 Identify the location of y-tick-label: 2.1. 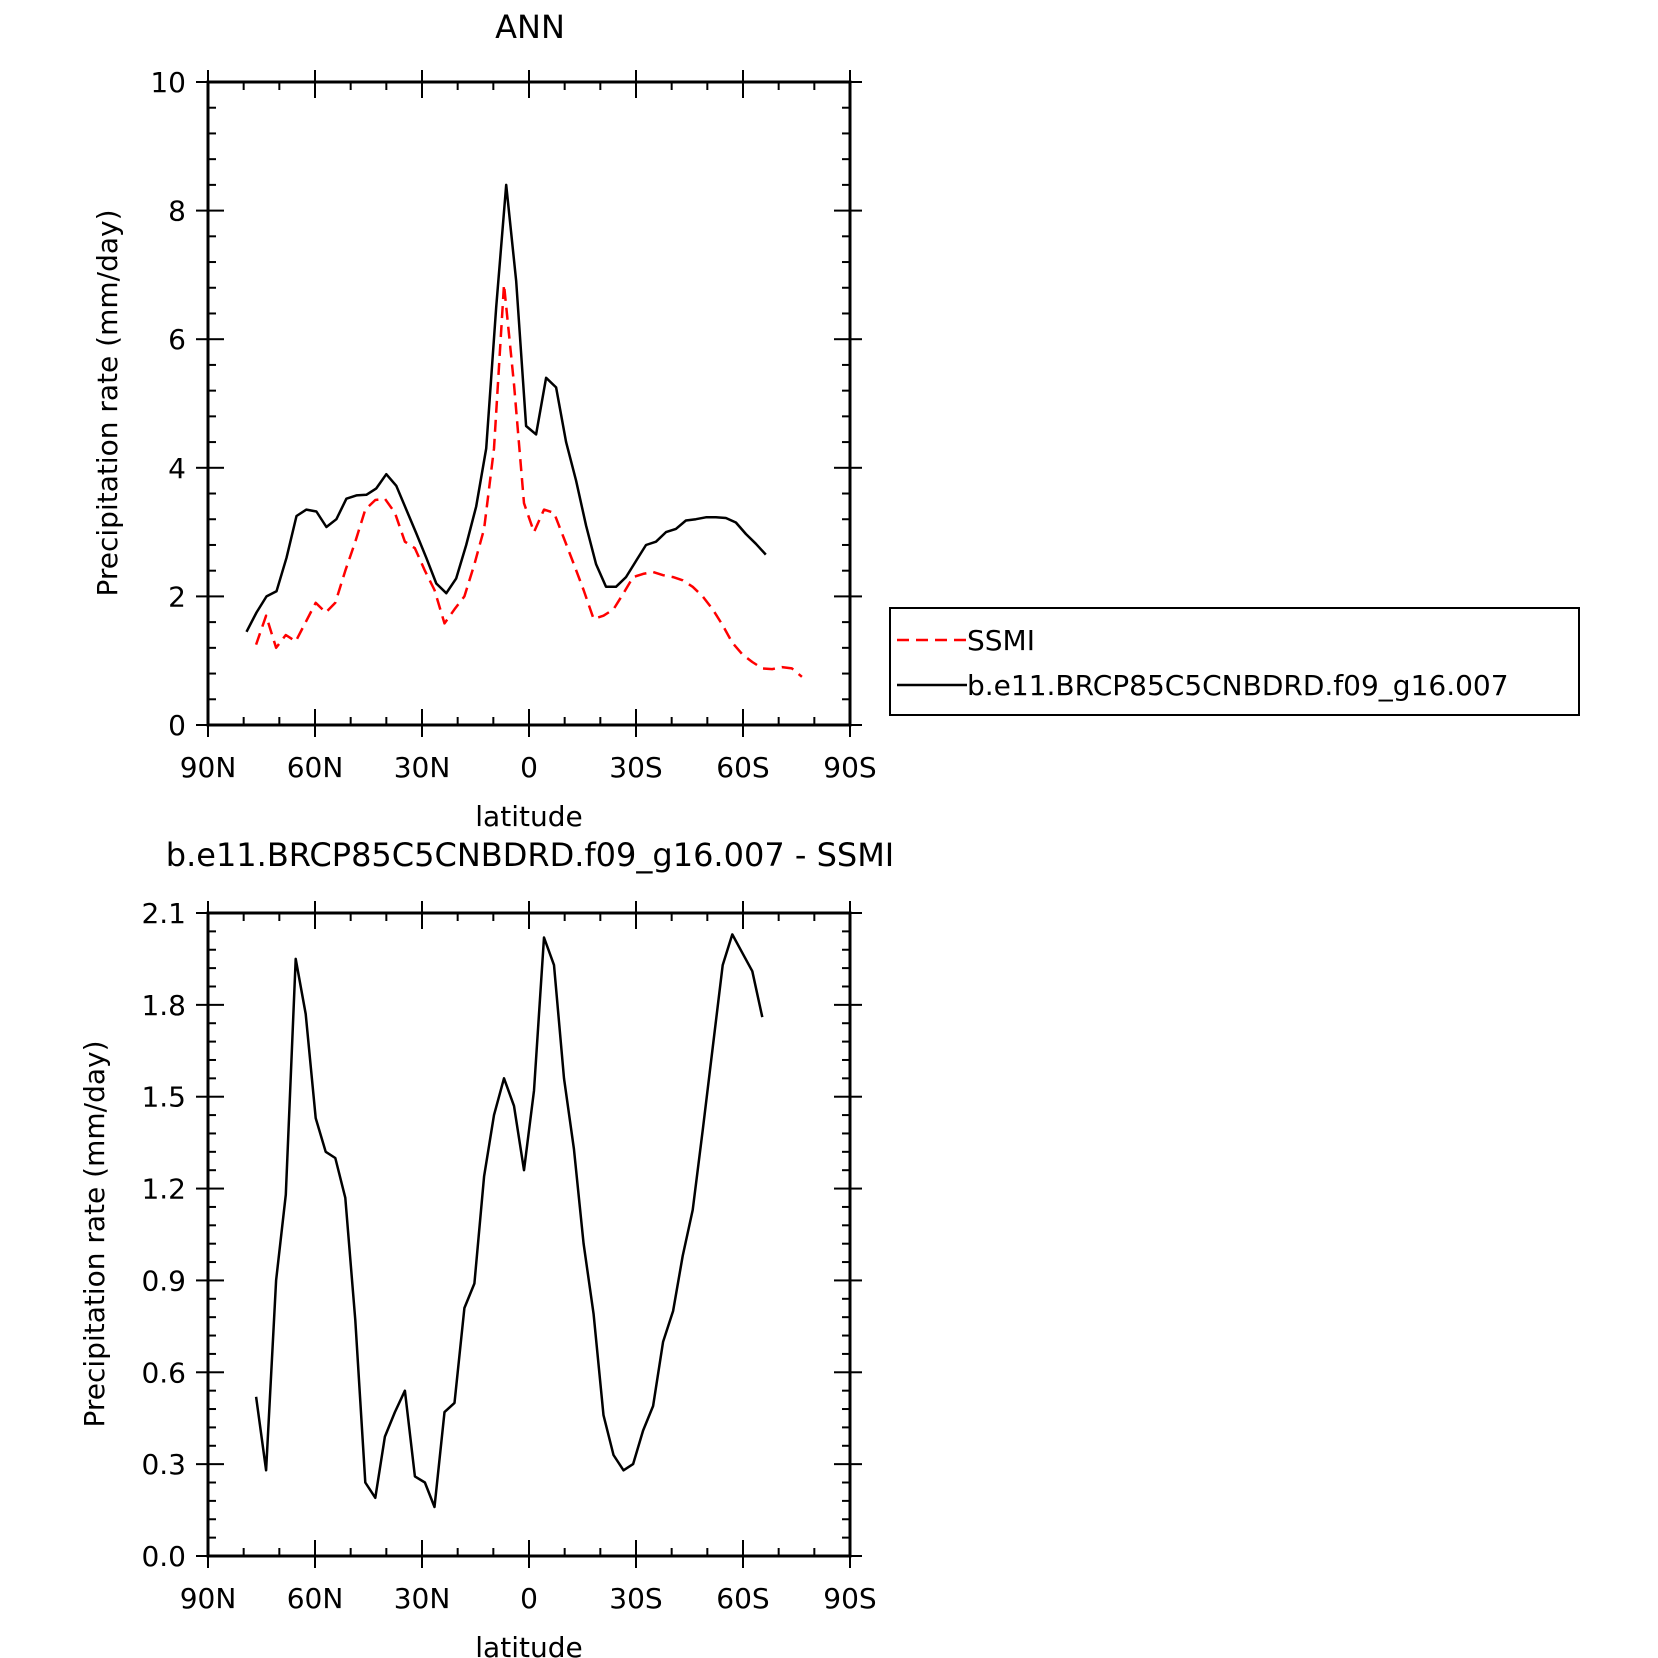
(163, 913).